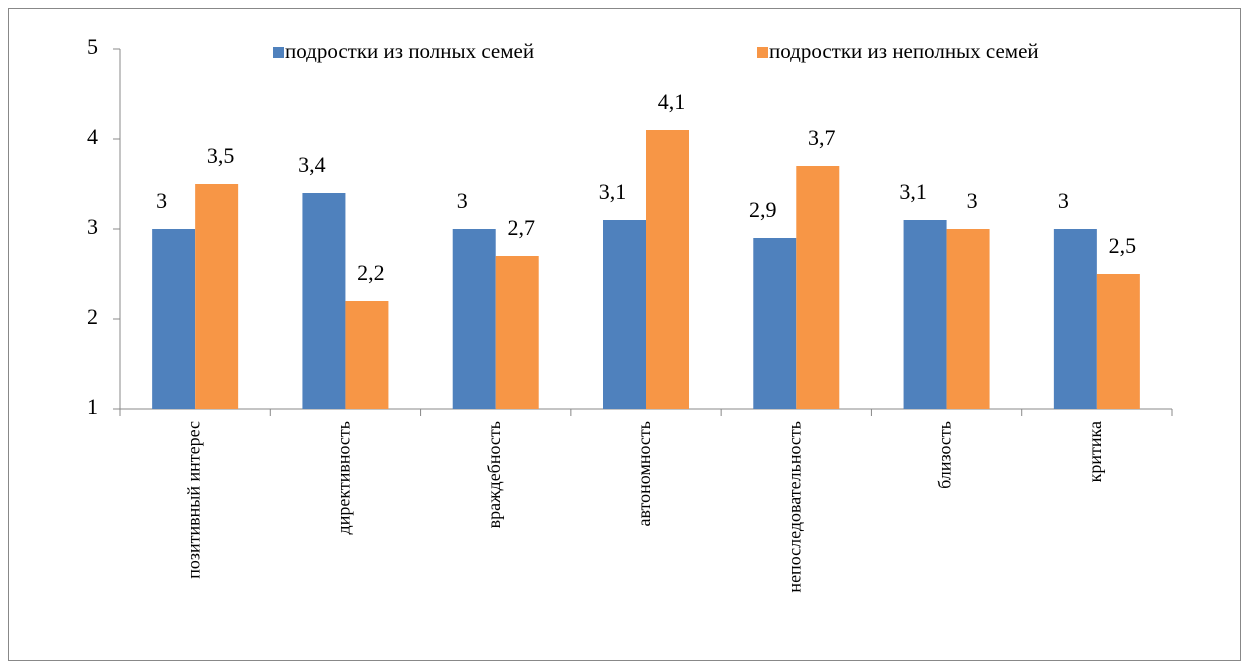 This screenshot has height=665, width=1250. What do you see at coordinates (409, 51) in the screenshot?
I see `legend-label: подростки из полных семей` at bounding box center [409, 51].